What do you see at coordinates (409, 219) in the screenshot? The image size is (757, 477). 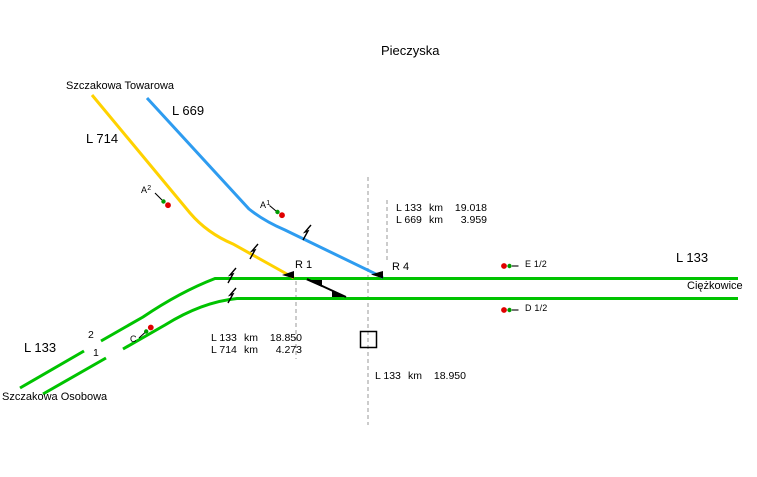 I see `km-line-name: L 669` at bounding box center [409, 219].